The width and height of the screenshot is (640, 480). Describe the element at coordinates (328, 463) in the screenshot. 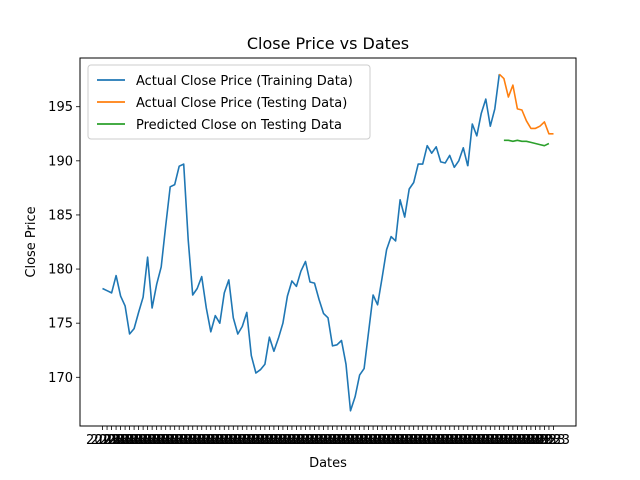

I see `x-axis-title: Dates` at that location.